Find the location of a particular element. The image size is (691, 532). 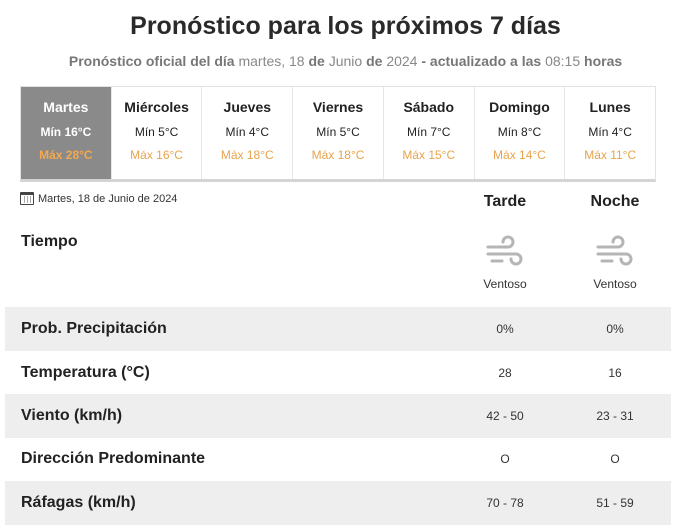

tab-day-sabado: Sábado Mín 7°C Máx 15°C is located at coordinates (429, 133).